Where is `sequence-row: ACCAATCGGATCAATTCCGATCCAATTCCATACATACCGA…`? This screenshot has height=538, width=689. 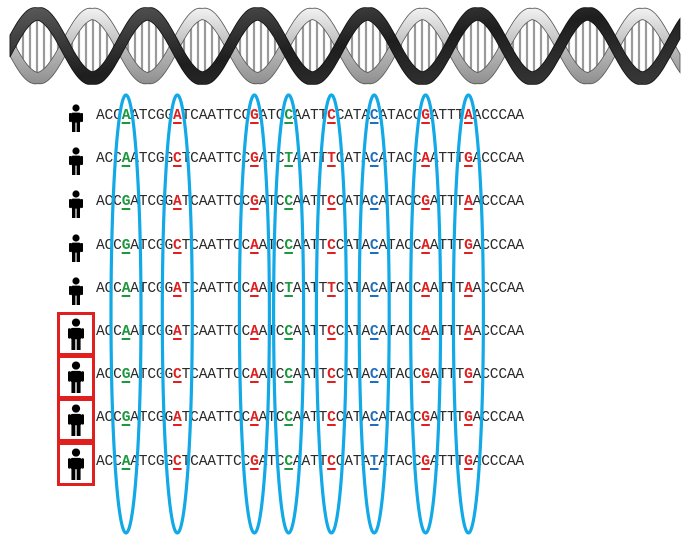
sequence-row: ACCAATCGGATCAATTCCGATCCAATTCCATACATACCGA… is located at coordinates (344, 118).